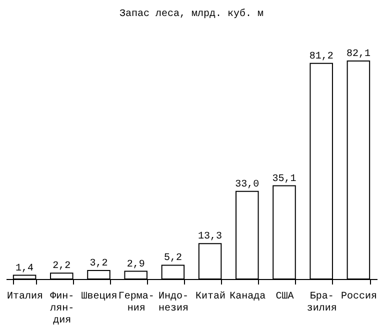  What do you see at coordinates (173, 303) in the screenshot?
I see `x-tick-label: Индо- незия` at bounding box center [173, 303].